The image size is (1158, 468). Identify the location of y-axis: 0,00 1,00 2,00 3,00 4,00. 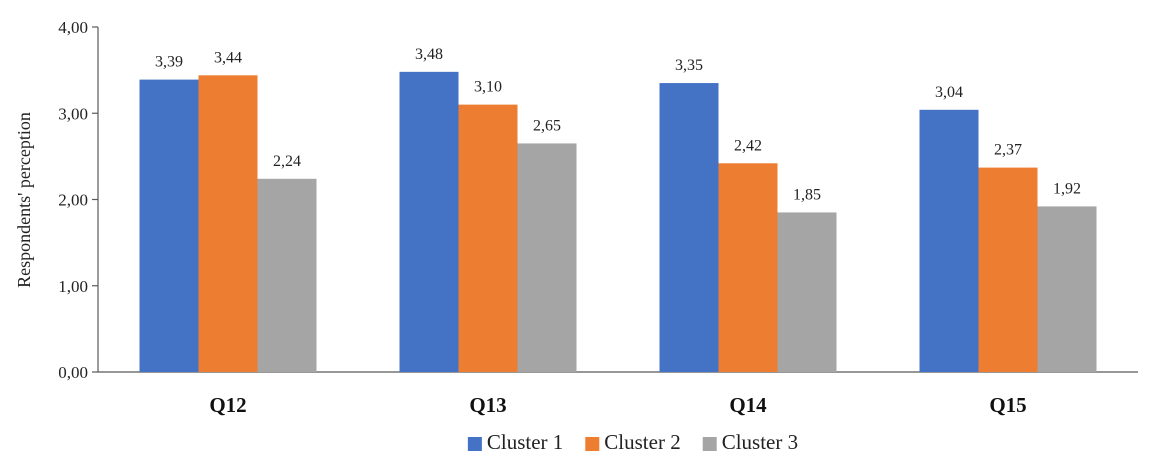
(78, 200).